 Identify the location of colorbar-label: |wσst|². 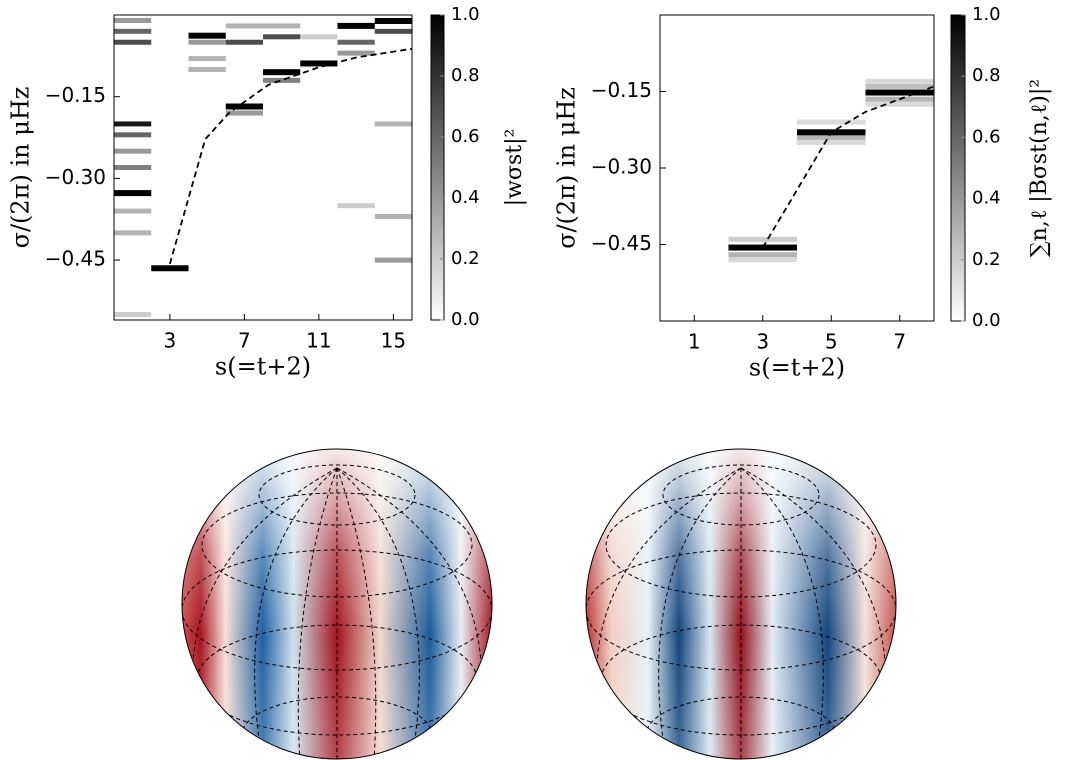
(514, 168).